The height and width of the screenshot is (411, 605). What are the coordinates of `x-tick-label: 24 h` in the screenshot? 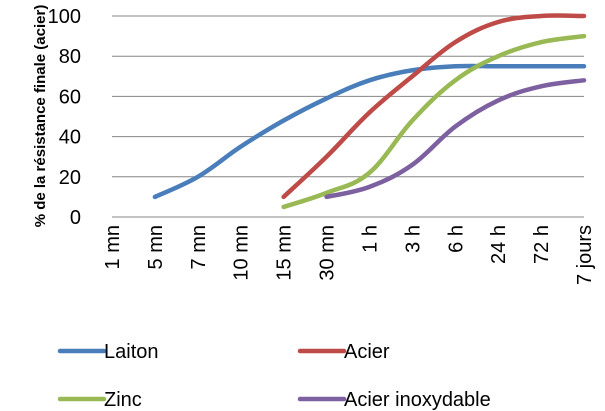 It's located at (499, 244).